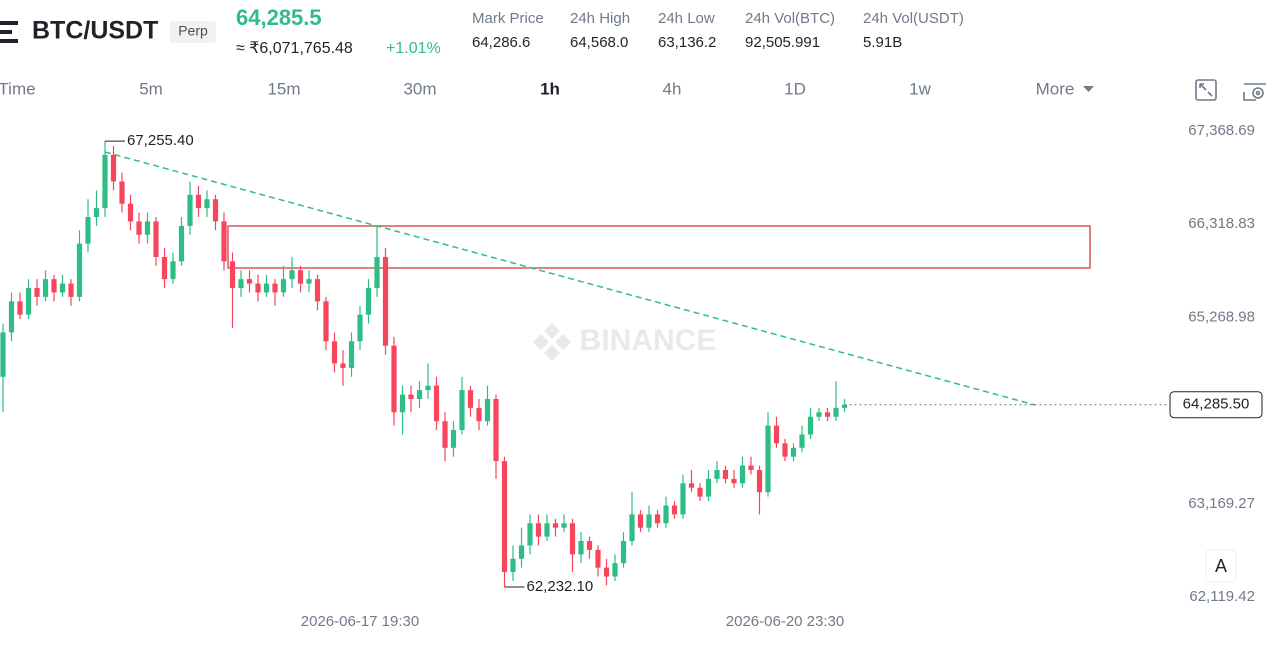  I want to click on y-tick-label: 63,169.27, so click(1221, 503).